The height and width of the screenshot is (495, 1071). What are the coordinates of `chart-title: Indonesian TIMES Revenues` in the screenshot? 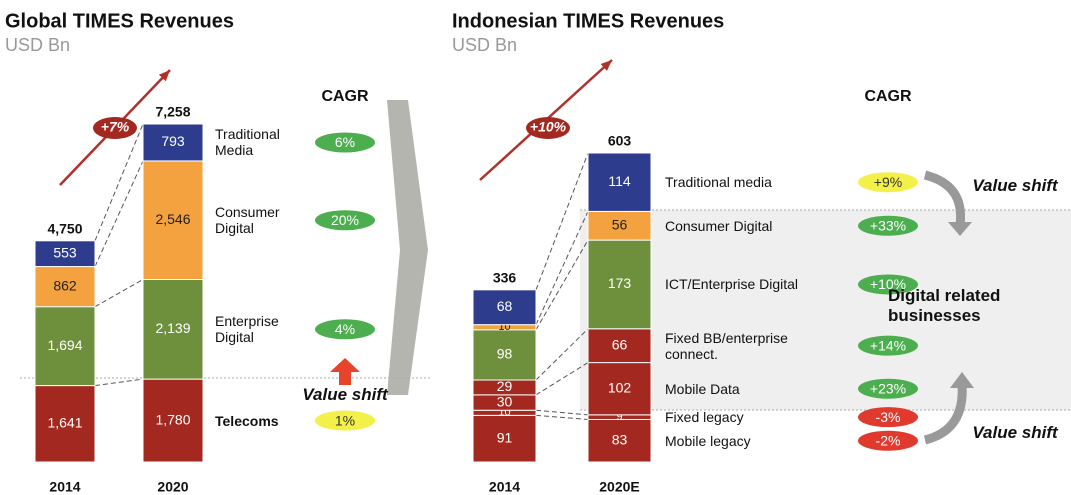 It's located at (588, 21).